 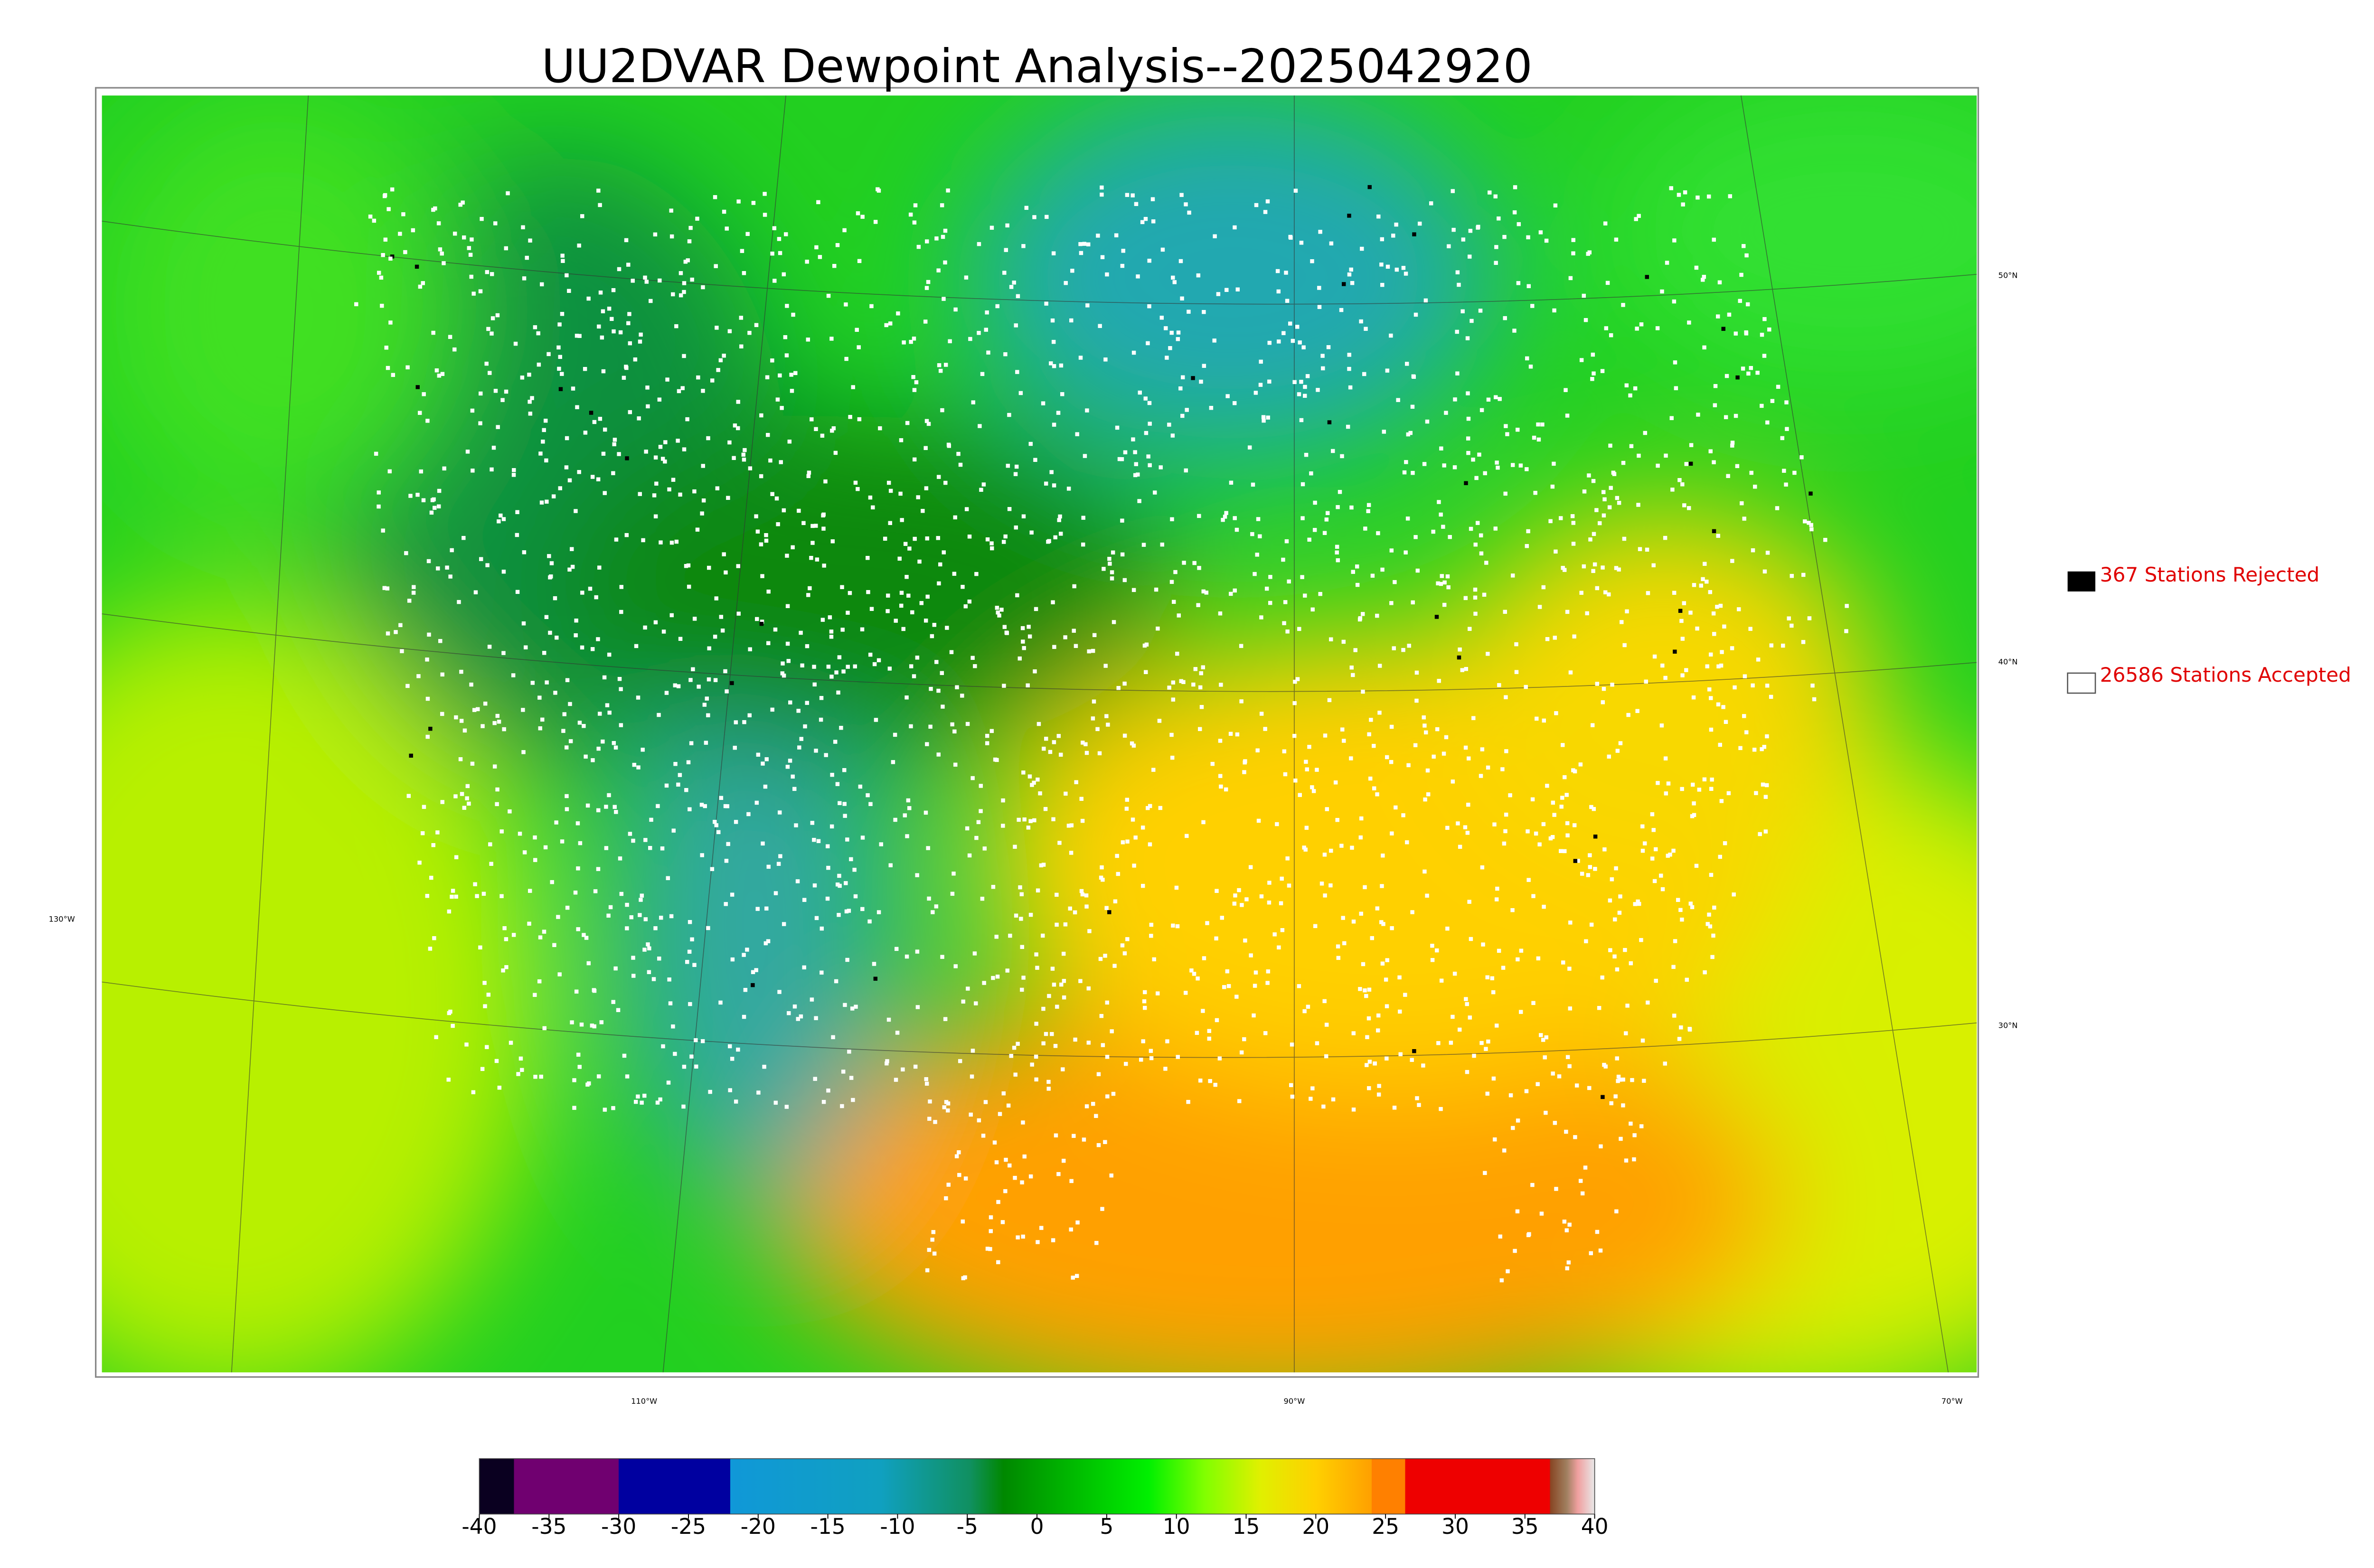 I want to click on legend-label: 367 Stations Rejected, so click(x=2209, y=575).